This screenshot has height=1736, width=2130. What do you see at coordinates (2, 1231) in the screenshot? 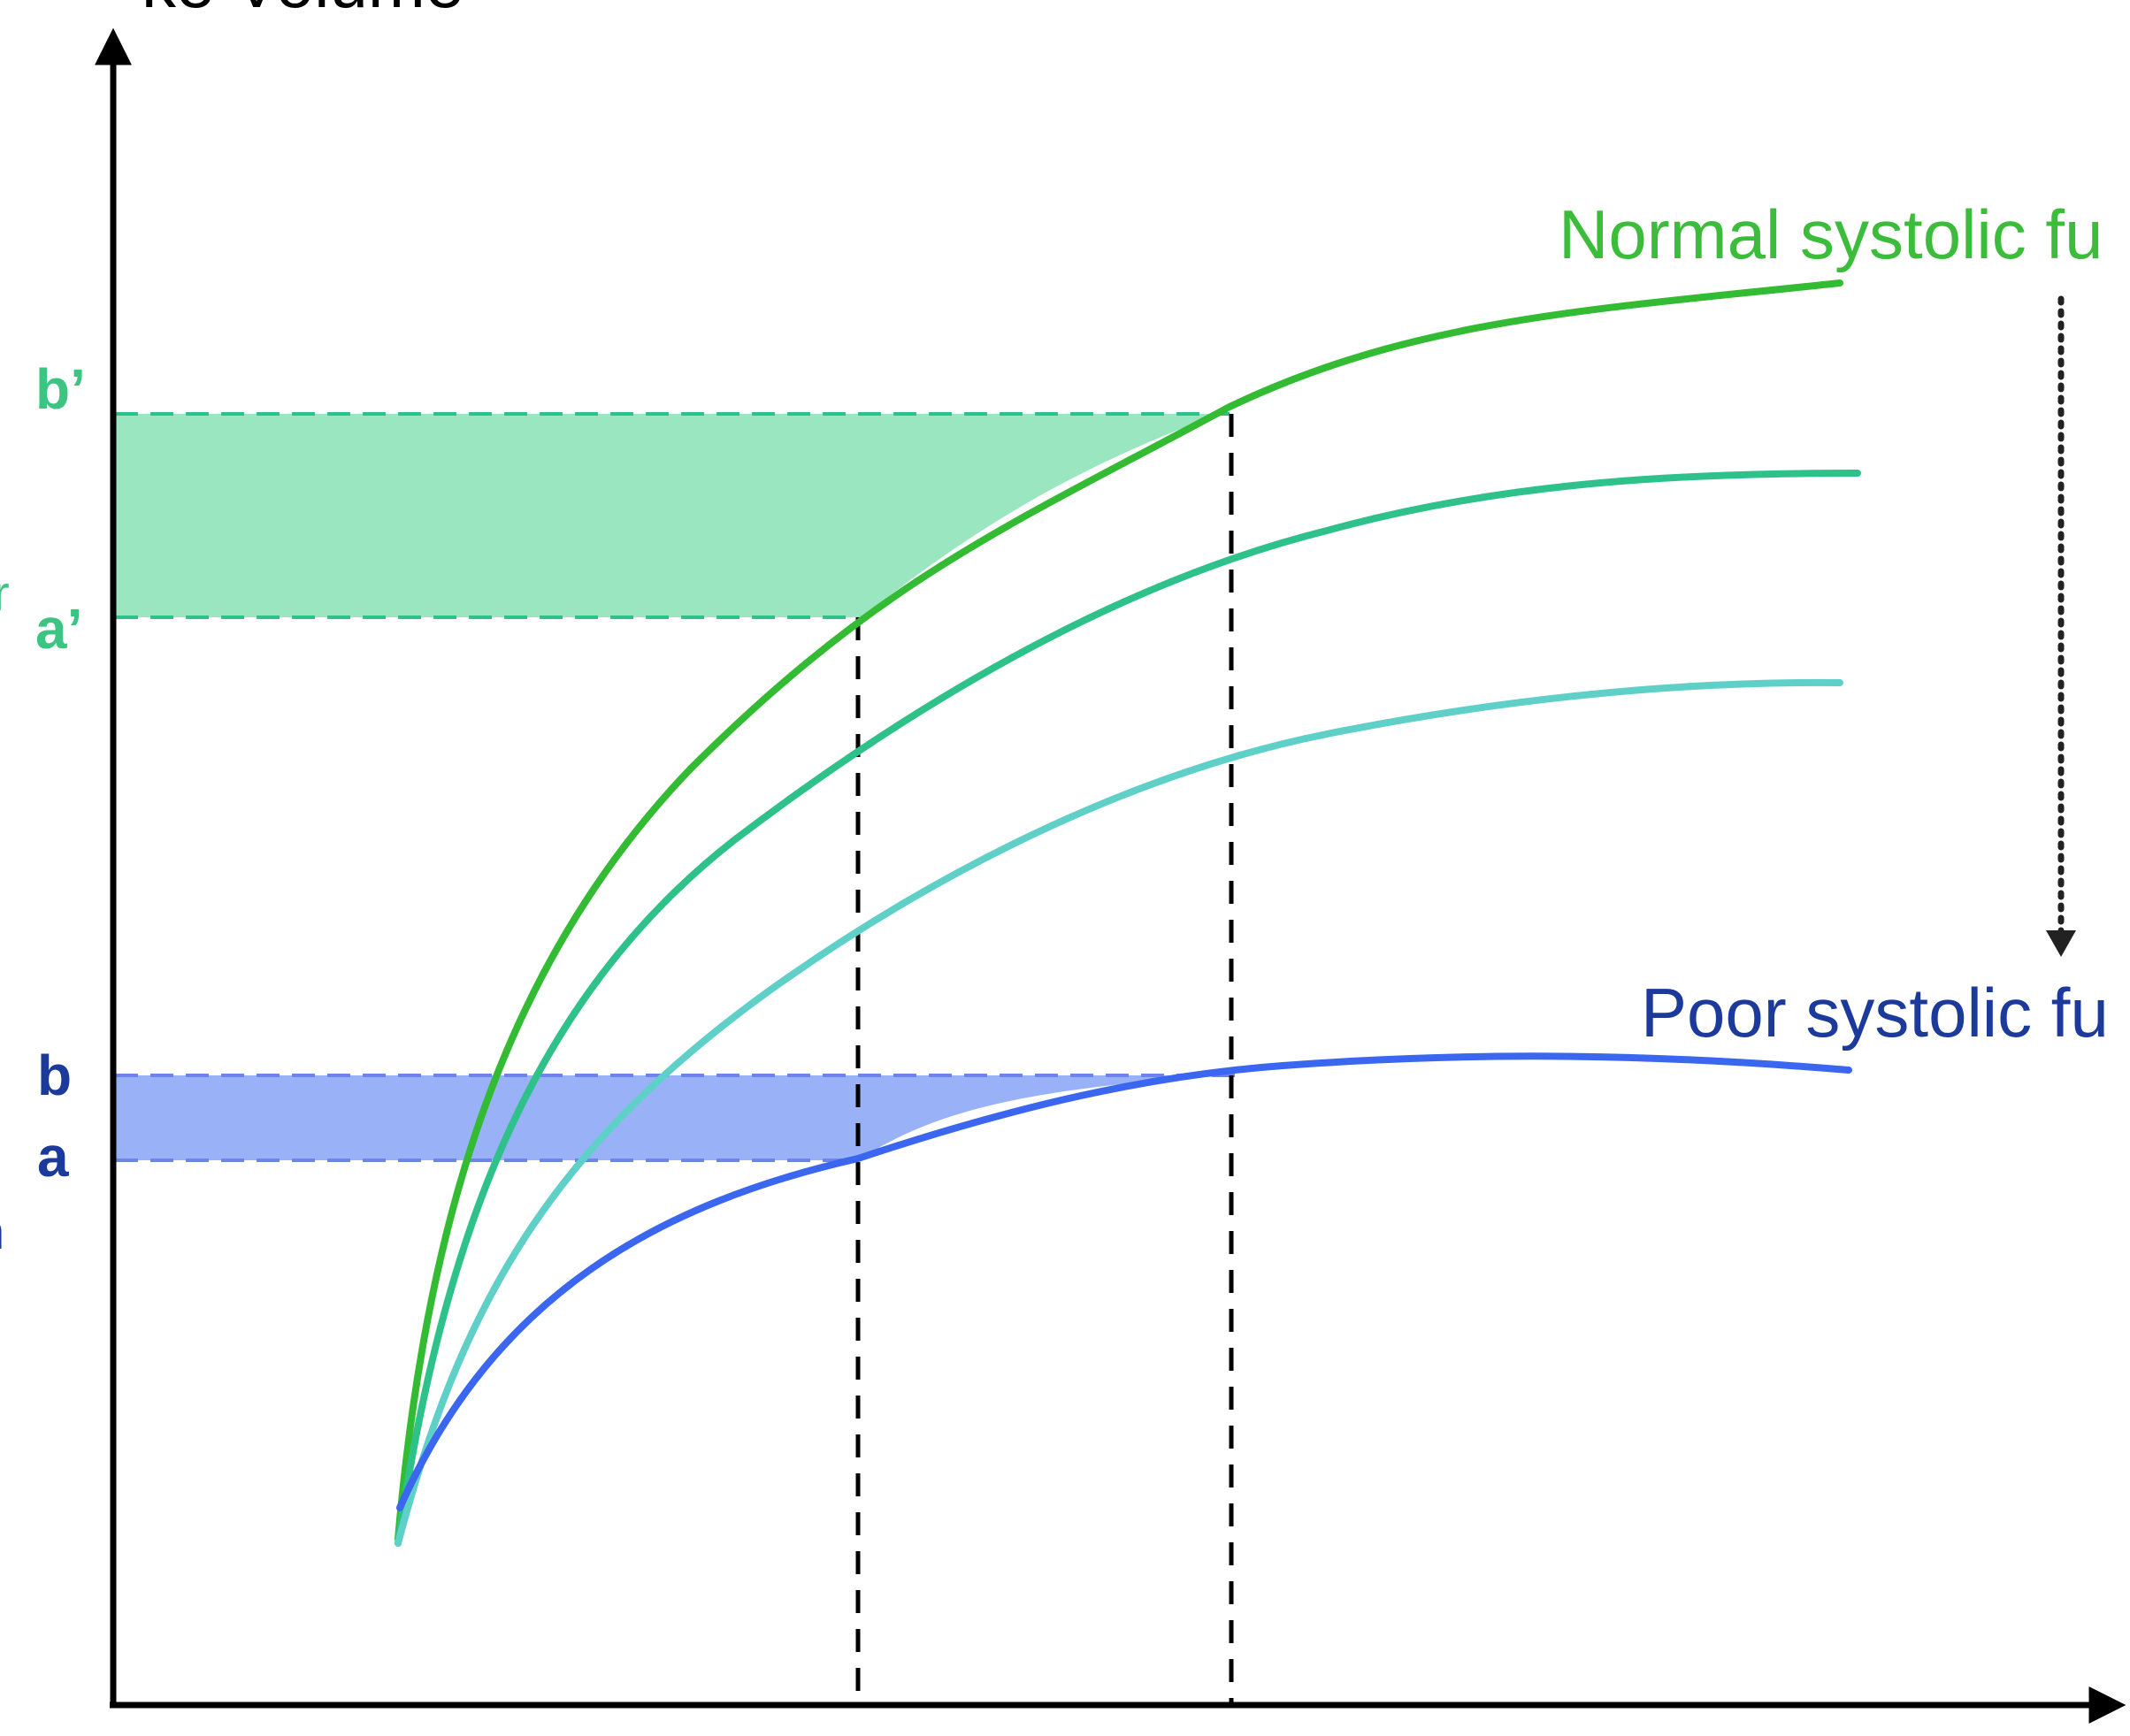
I see `left-edge-fragment-blue: n` at bounding box center [2, 1231].